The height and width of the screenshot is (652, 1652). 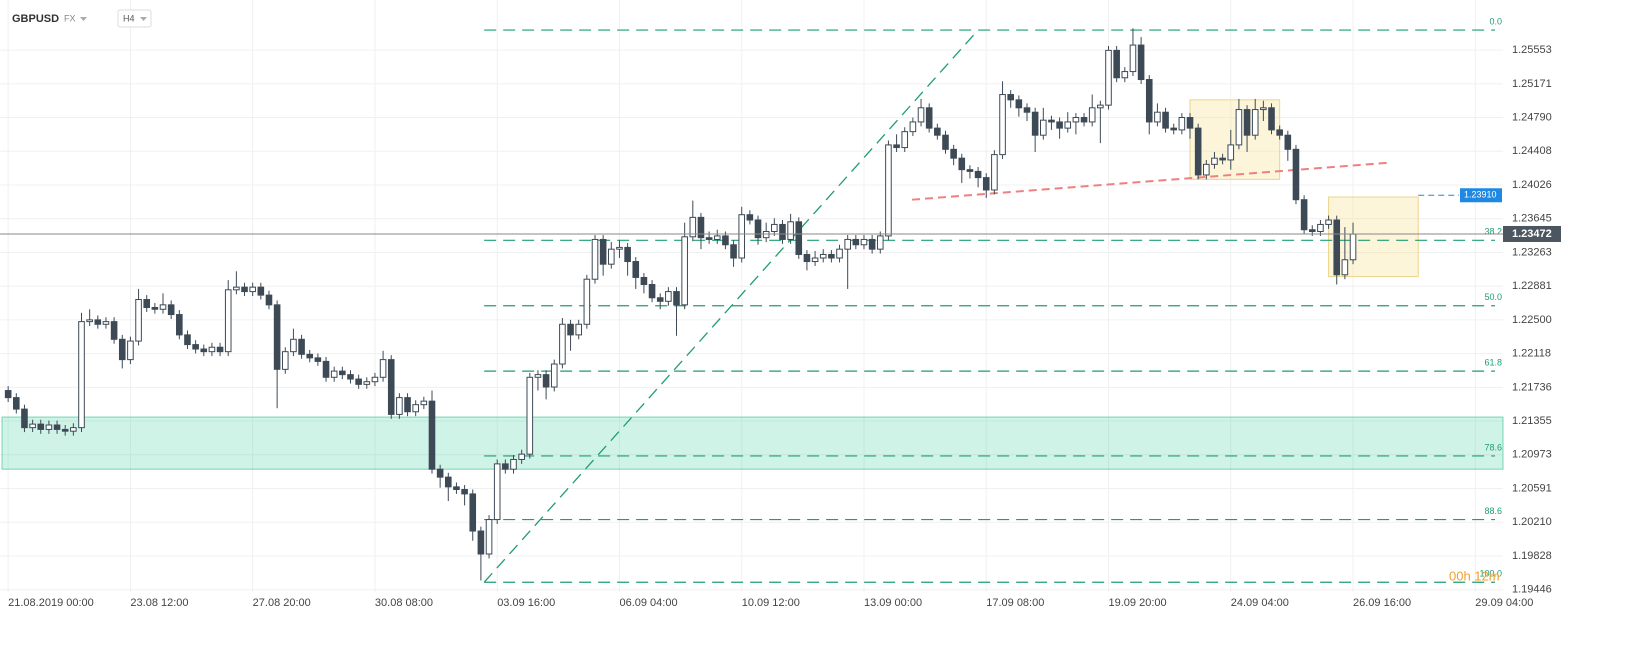 What do you see at coordinates (1532, 556) in the screenshot?
I see `y-tick-label: 1.19828` at bounding box center [1532, 556].